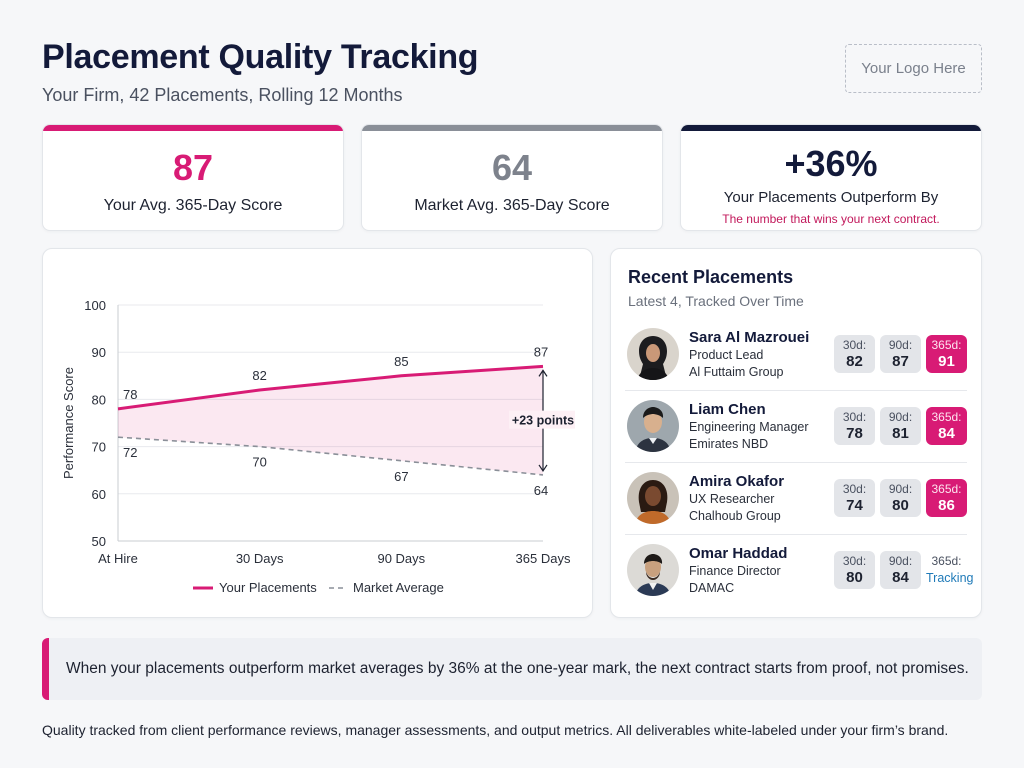 The width and height of the screenshot is (1024, 768). What do you see at coordinates (543, 468) in the screenshot?
I see `gap-arrow-head-bottom` at bounding box center [543, 468].